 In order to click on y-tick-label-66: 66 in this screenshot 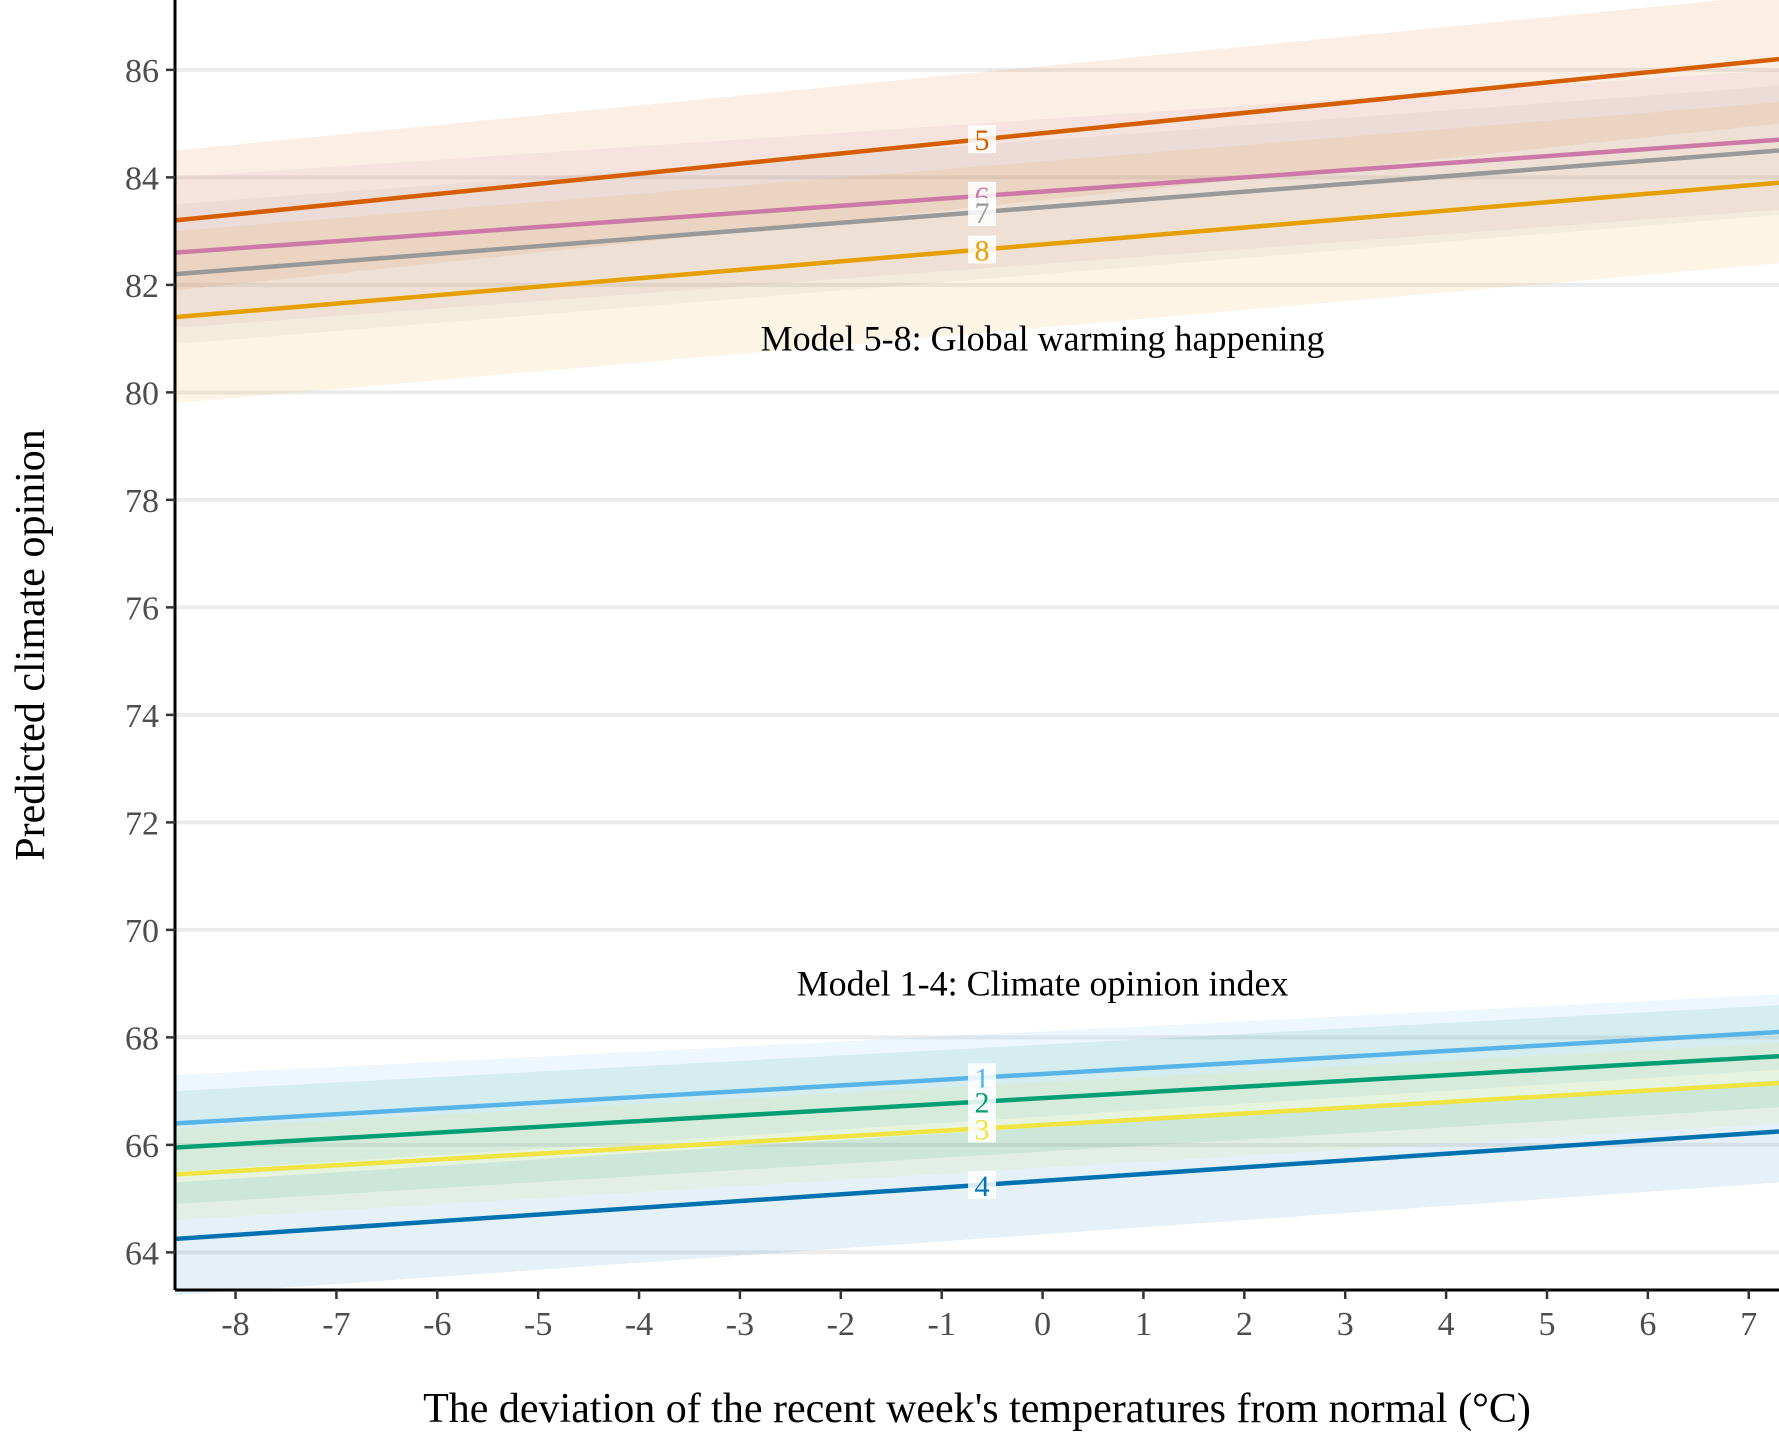, I will do `click(142, 1146)`.